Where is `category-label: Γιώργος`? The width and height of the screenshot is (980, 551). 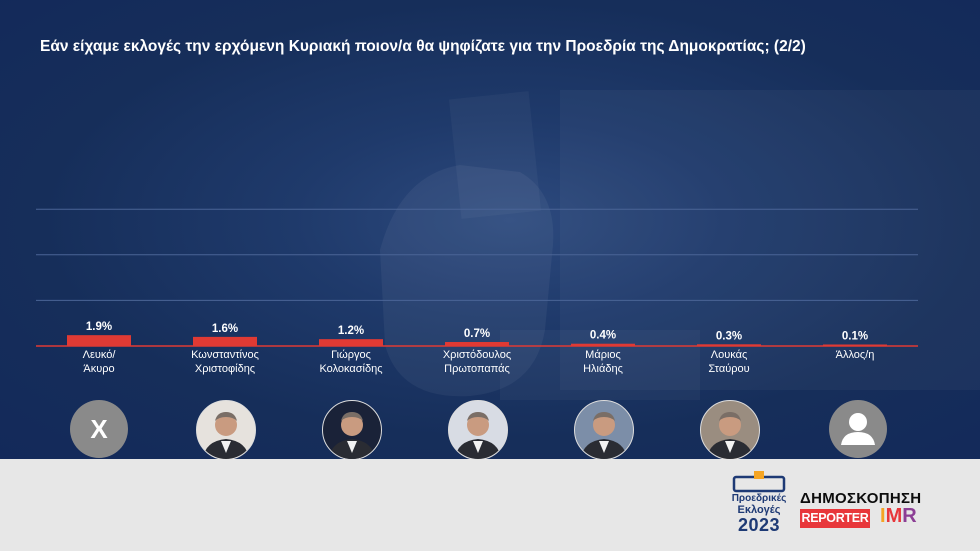 category-label: Γιώργος is located at coordinates (351, 355).